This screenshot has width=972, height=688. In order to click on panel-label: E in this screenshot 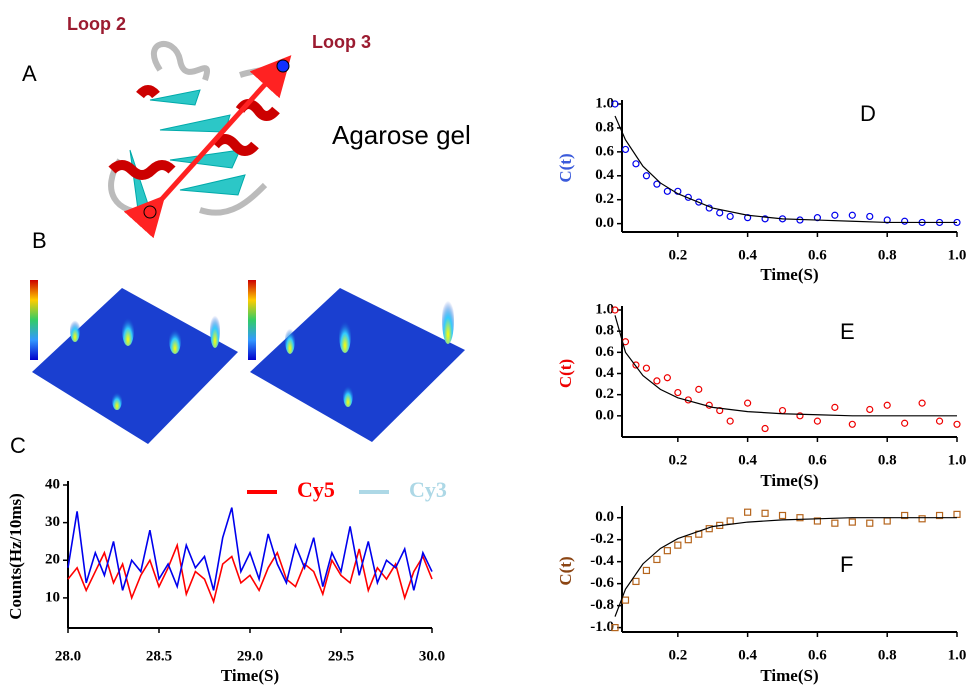, I will do `click(847, 331)`.